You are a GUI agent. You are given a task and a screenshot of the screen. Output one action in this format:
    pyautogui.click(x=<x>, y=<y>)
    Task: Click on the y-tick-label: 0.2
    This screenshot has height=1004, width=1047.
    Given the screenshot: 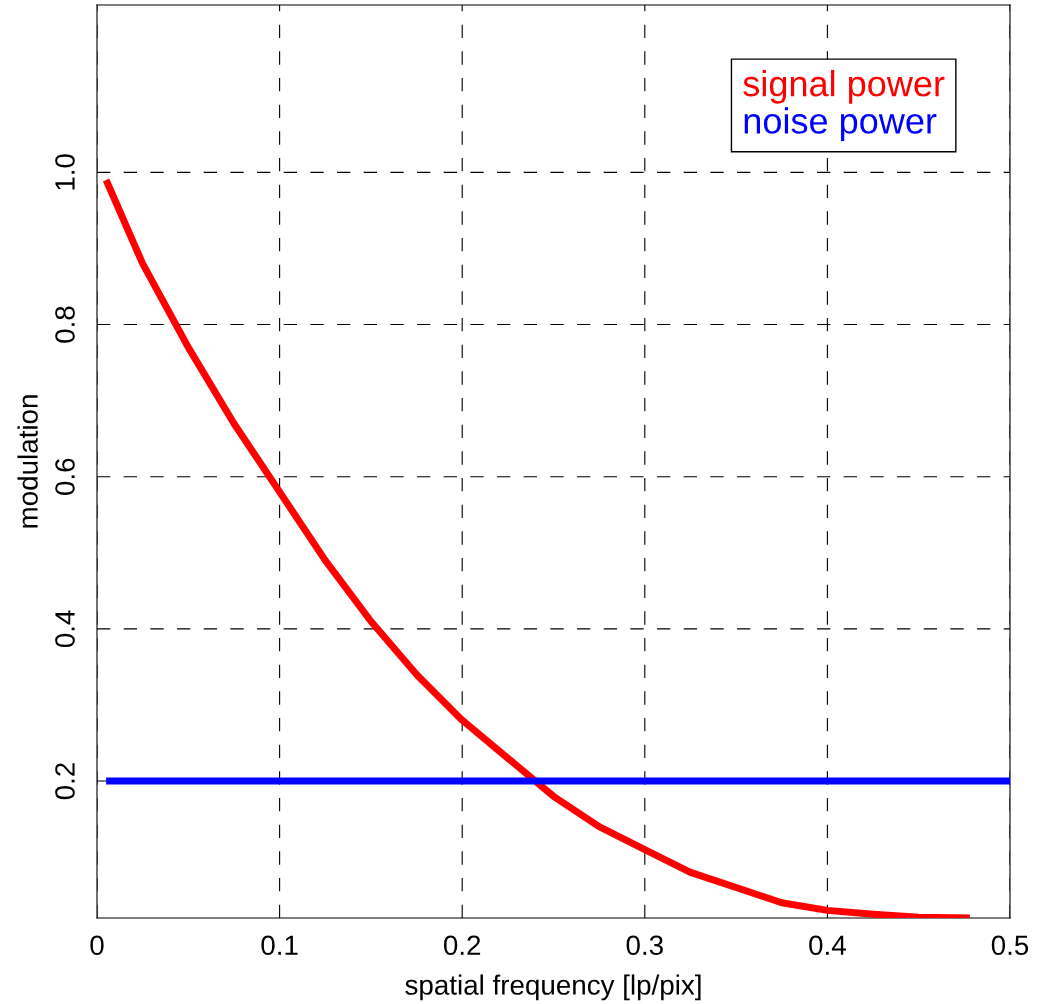 What is the action you would take?
    pyautogui.click(x=65, y=781)
    